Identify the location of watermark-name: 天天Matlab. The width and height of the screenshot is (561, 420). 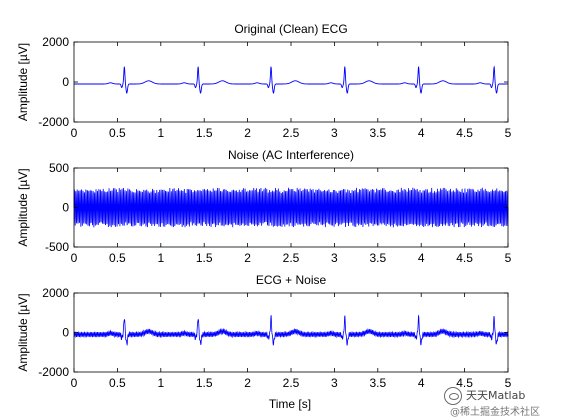
(496, 395).